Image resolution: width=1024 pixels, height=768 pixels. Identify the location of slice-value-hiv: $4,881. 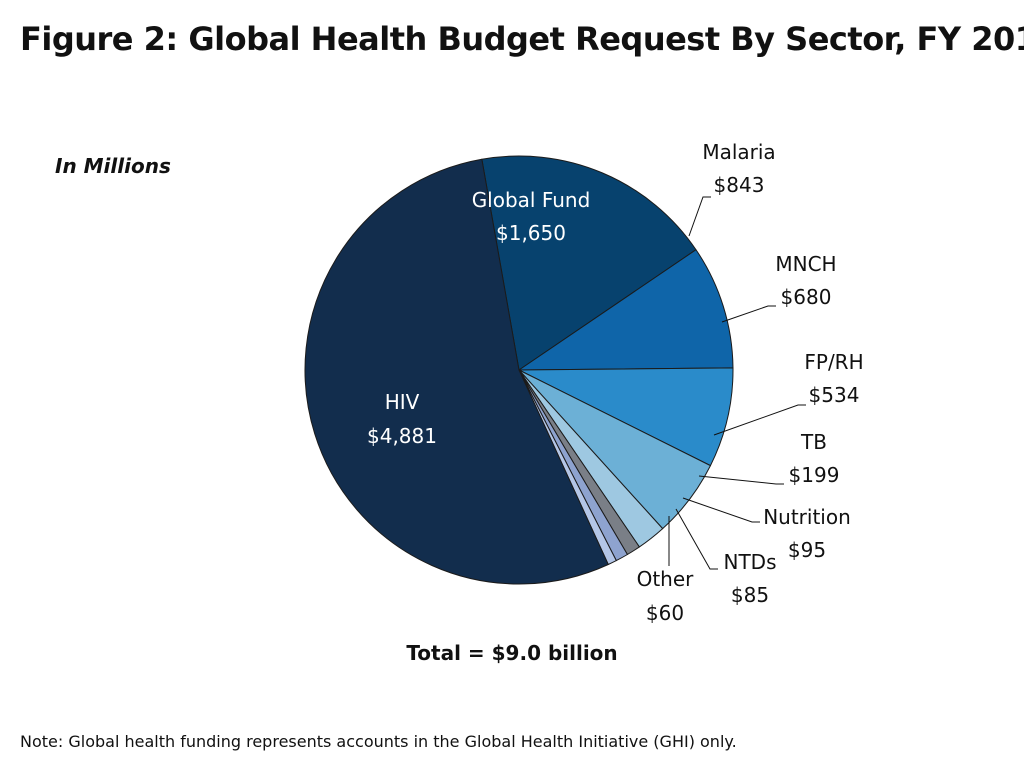
(402, 436).